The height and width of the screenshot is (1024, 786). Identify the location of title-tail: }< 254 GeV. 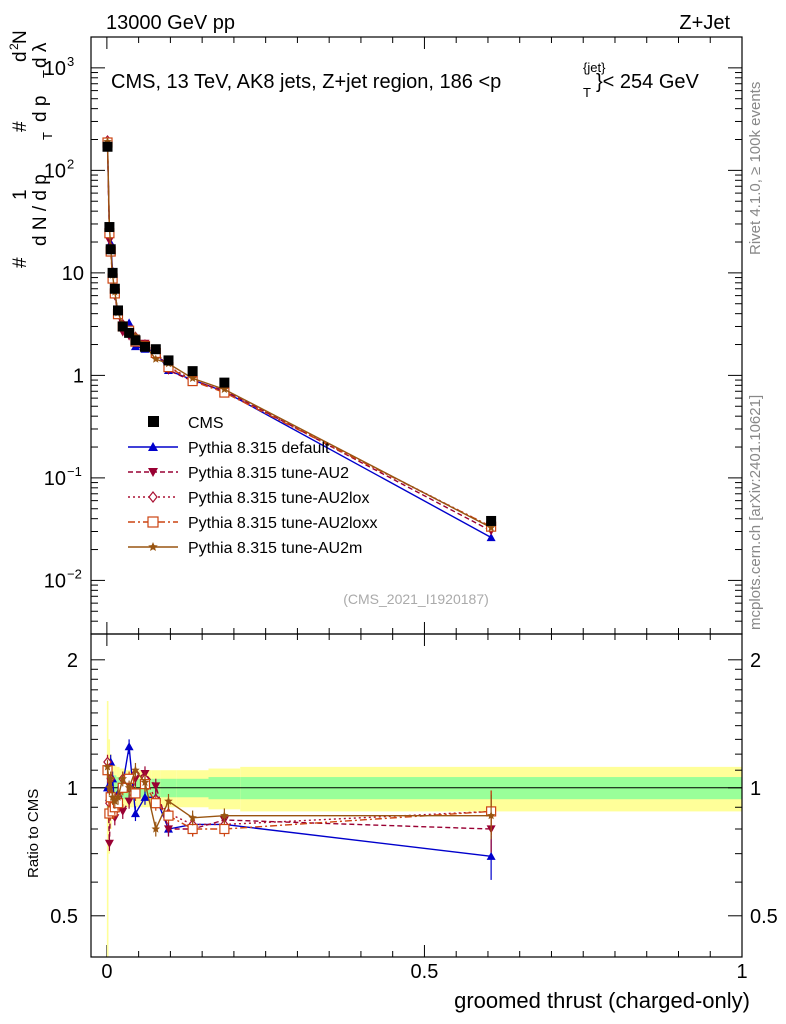
(648, 82).